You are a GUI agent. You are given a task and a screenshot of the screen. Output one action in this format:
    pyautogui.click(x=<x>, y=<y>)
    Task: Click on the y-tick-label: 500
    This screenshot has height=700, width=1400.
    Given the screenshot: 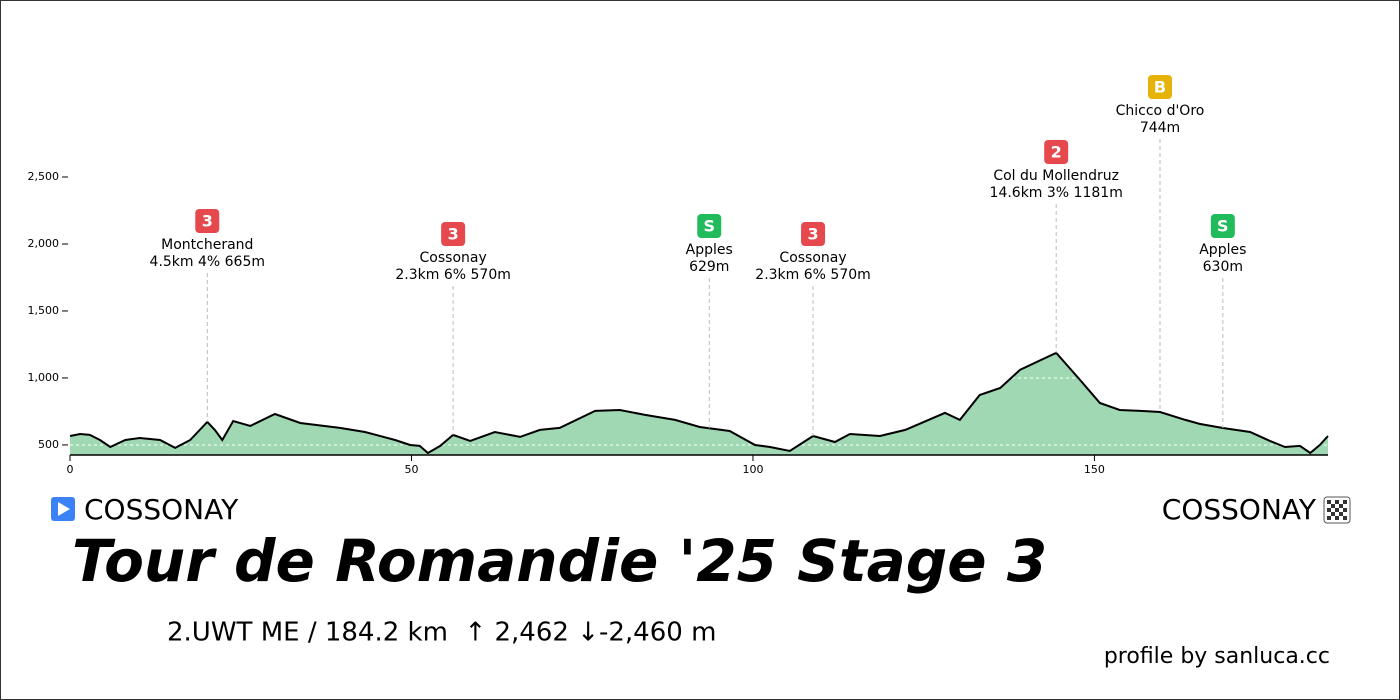 What is the action you would take?
    pyautogui.click(x=48, y=444)
    